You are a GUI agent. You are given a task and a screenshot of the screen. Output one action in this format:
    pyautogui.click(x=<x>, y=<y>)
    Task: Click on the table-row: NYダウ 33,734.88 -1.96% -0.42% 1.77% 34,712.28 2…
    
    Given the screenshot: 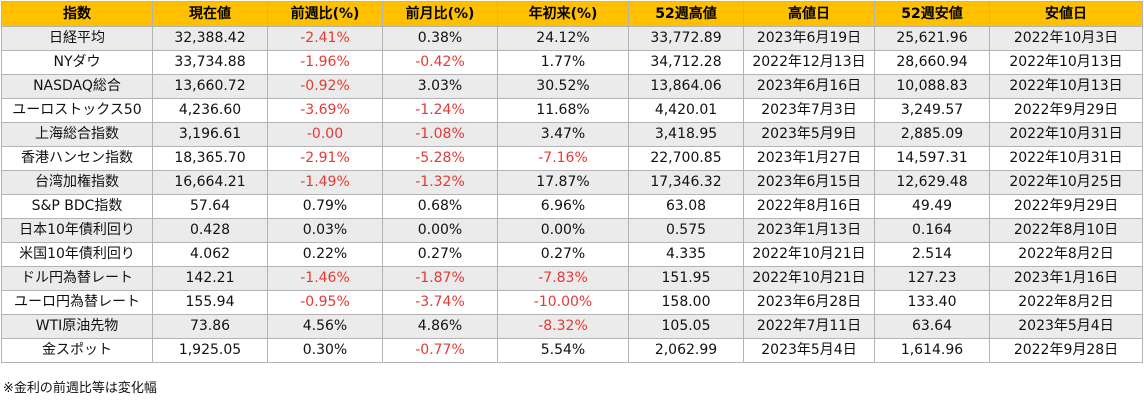 What is the action you would take?
    pyautogui.click(x=572, y=62)
    